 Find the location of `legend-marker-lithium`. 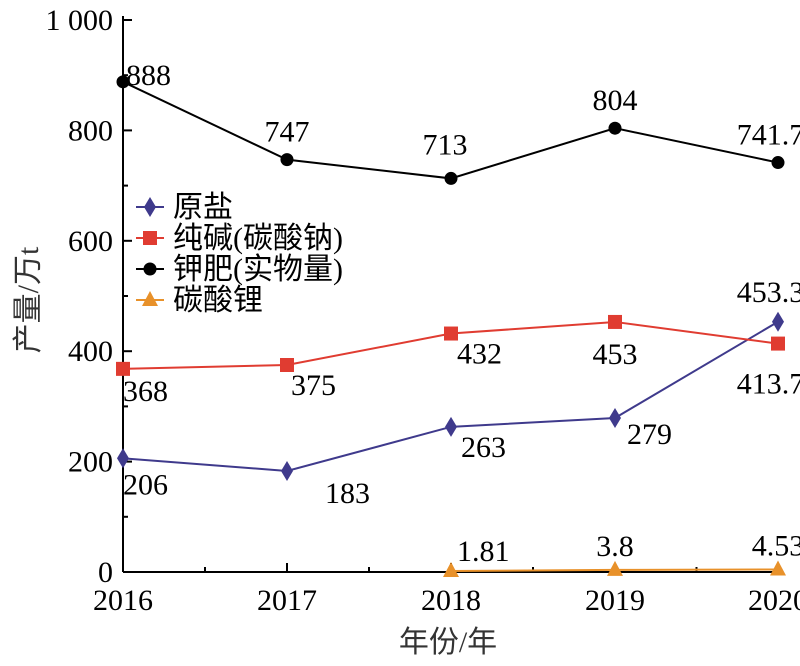

legend-marker-lithium is located at coordinates (150, 298).